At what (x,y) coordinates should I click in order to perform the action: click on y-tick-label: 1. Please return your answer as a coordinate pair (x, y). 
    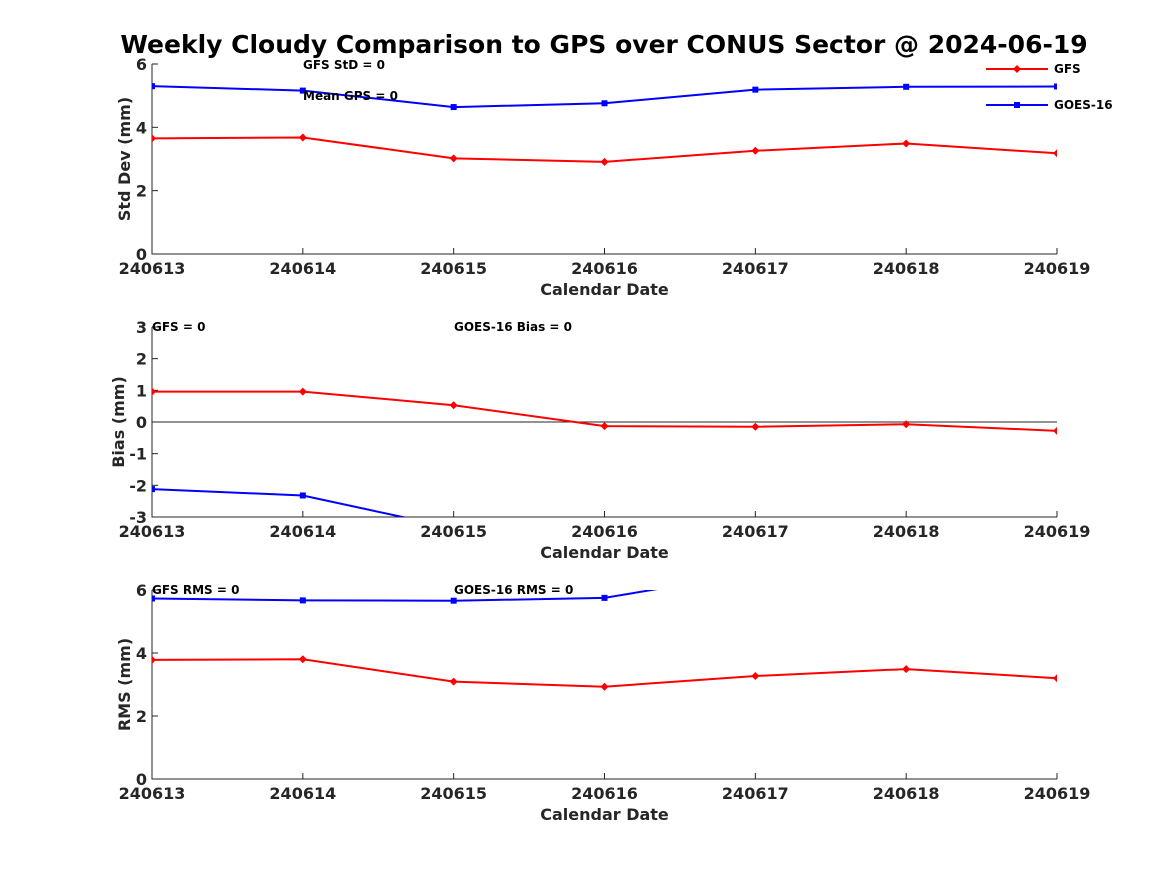
    Looking at the image, I should click on (141, 390).